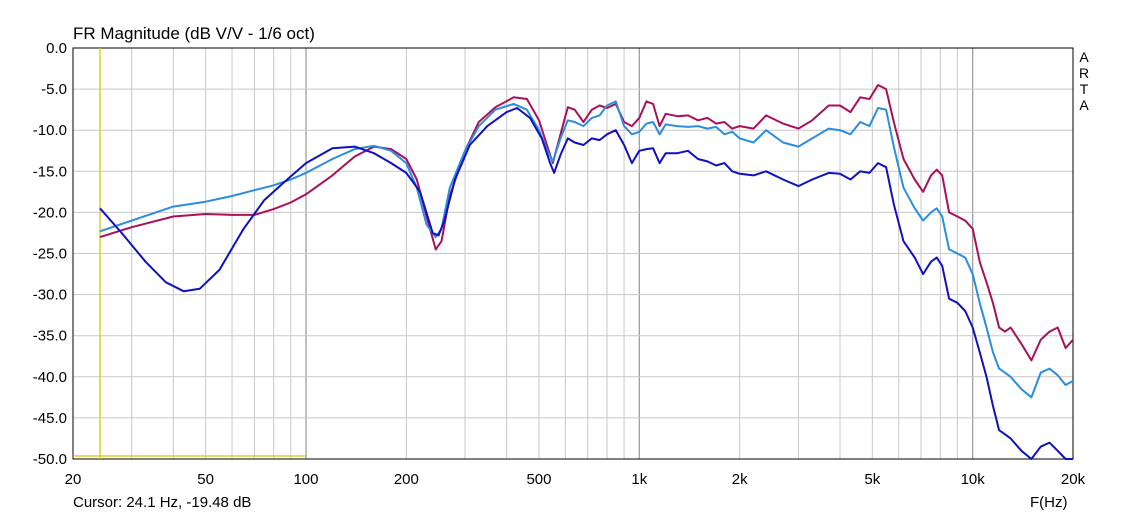 The image size is (1145, 516). What do you see at coordinates (538, 479) in the screenshot?
I see `x-tick-label: 500` at bounding box center [538, 479].